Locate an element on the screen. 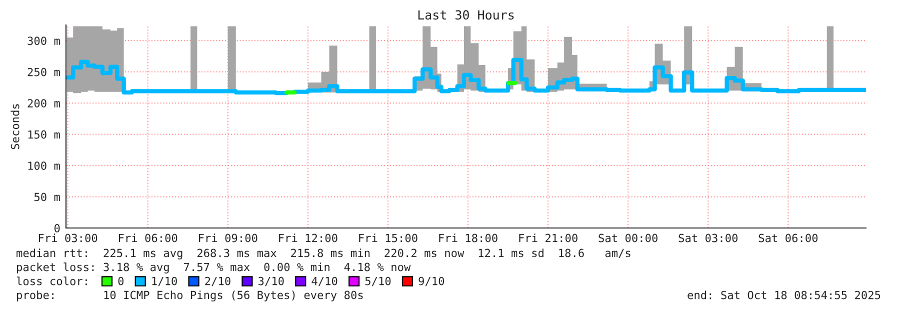 This screenshot has height=310, width=897. legend-label: 2/10 is located at coordinates (217, 281).